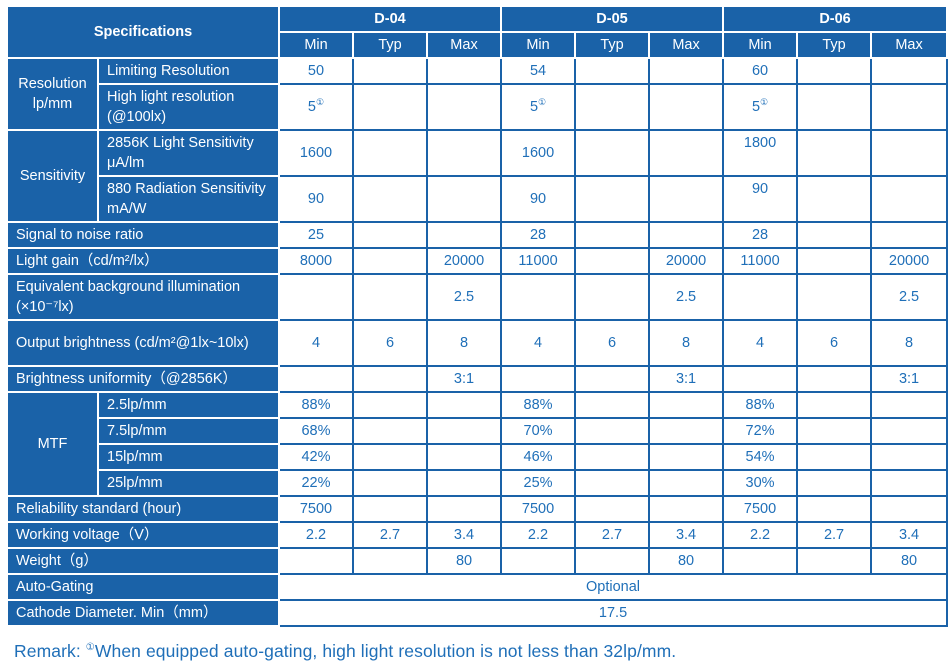  Describe the element at coordinates (909, 561) in the screenshot. I see `cell: 80` at that location.